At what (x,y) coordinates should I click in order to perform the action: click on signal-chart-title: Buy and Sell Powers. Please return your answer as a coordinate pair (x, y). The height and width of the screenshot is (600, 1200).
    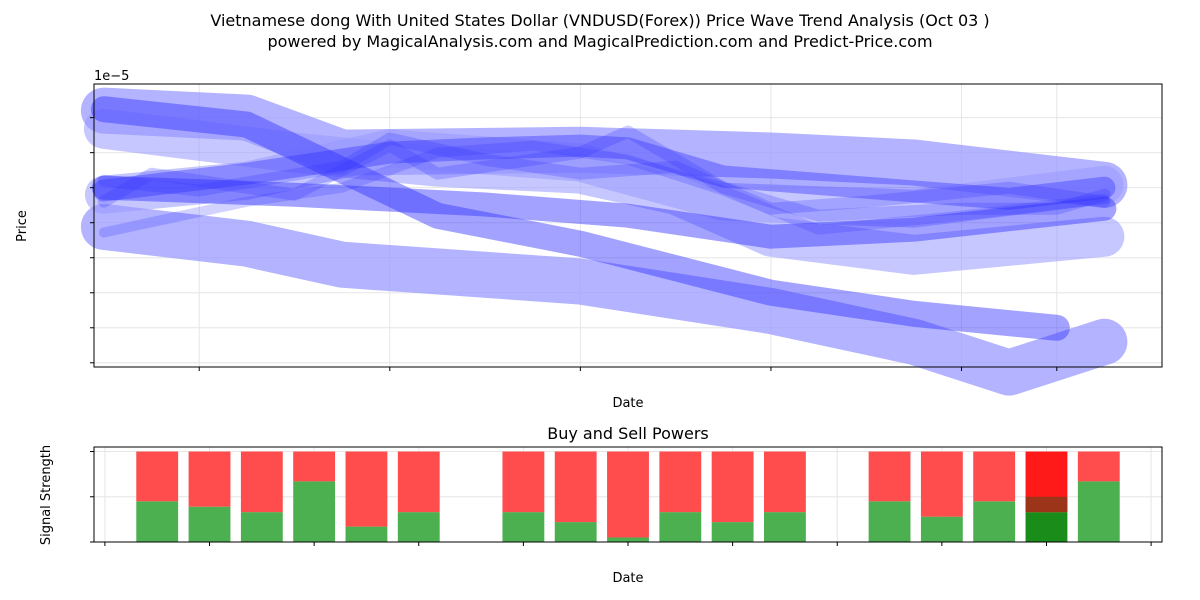
    Looking at the image, I should click on (628, 433).